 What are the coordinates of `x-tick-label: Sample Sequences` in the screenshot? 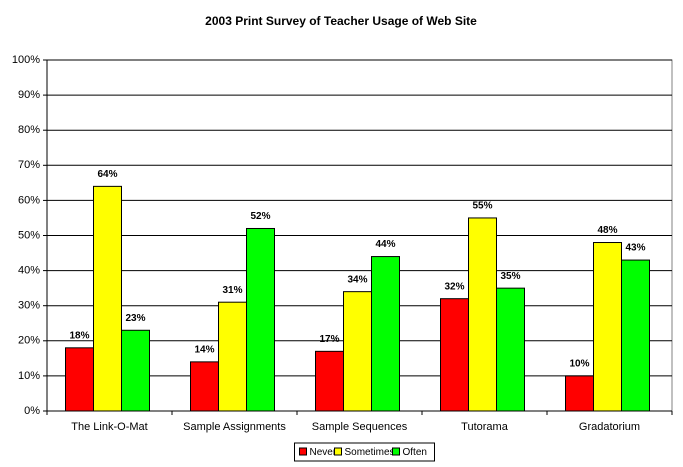 It's located at (360, 427).